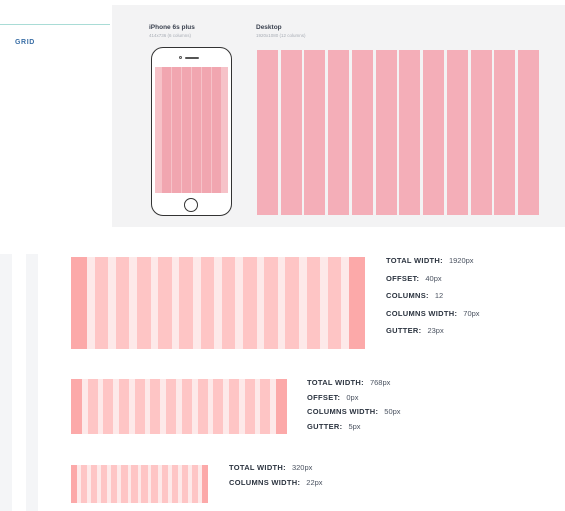 The image size is (565, 511). I want to click on spec-label: GUTTER:, so click(404, 330).